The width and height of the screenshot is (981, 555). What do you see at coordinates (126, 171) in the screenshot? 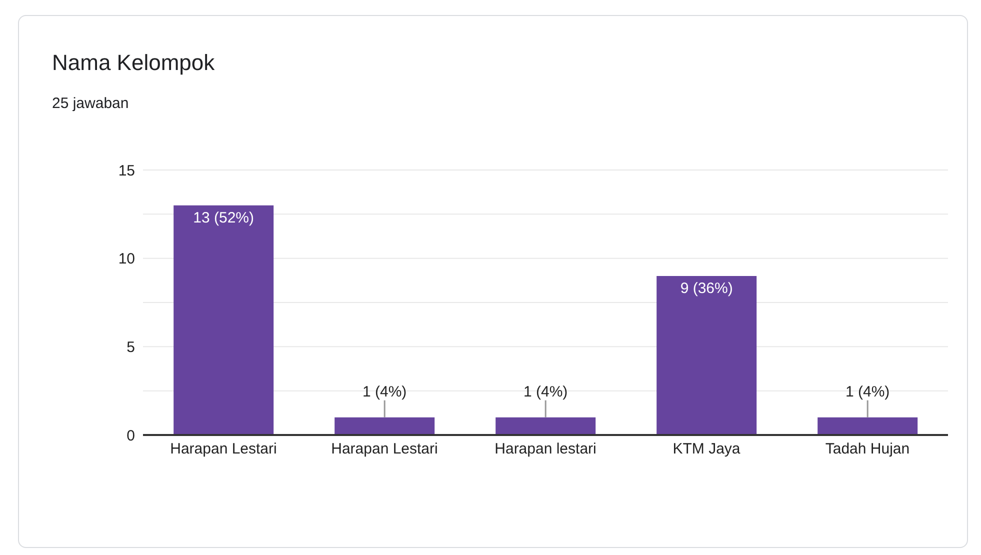
I see `y-tick-label: 15` at bounding box center [126, 171].